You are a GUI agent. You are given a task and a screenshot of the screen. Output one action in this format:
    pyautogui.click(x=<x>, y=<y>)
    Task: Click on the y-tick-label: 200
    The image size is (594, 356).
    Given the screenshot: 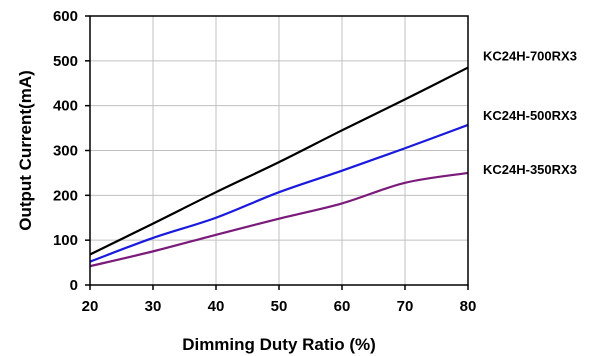 What is the action you would take?
    pyautogui.click(x=65, y=195)
    